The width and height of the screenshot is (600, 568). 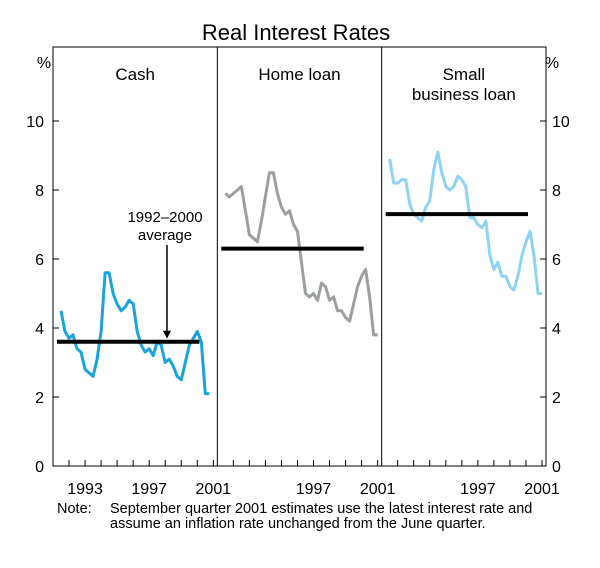 What do you see at coordinates (39, 191) in the screenshot?
I see `y-tick-label-left: 8` at bounding box center [39, 191].